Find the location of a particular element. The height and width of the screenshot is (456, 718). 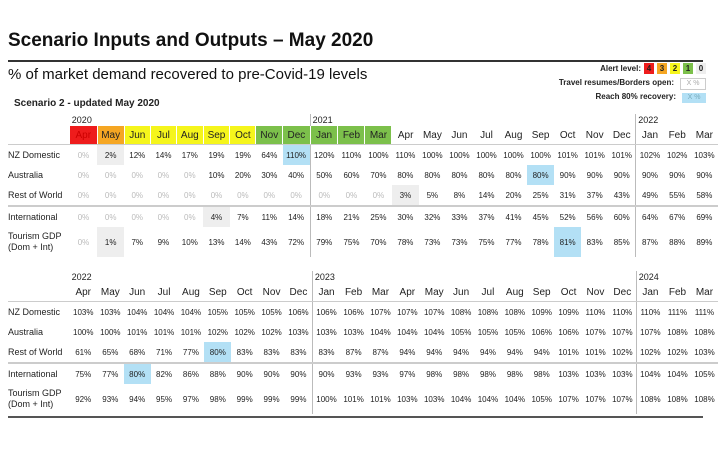

value-cell: 82% is located at coordinates (164, 374).